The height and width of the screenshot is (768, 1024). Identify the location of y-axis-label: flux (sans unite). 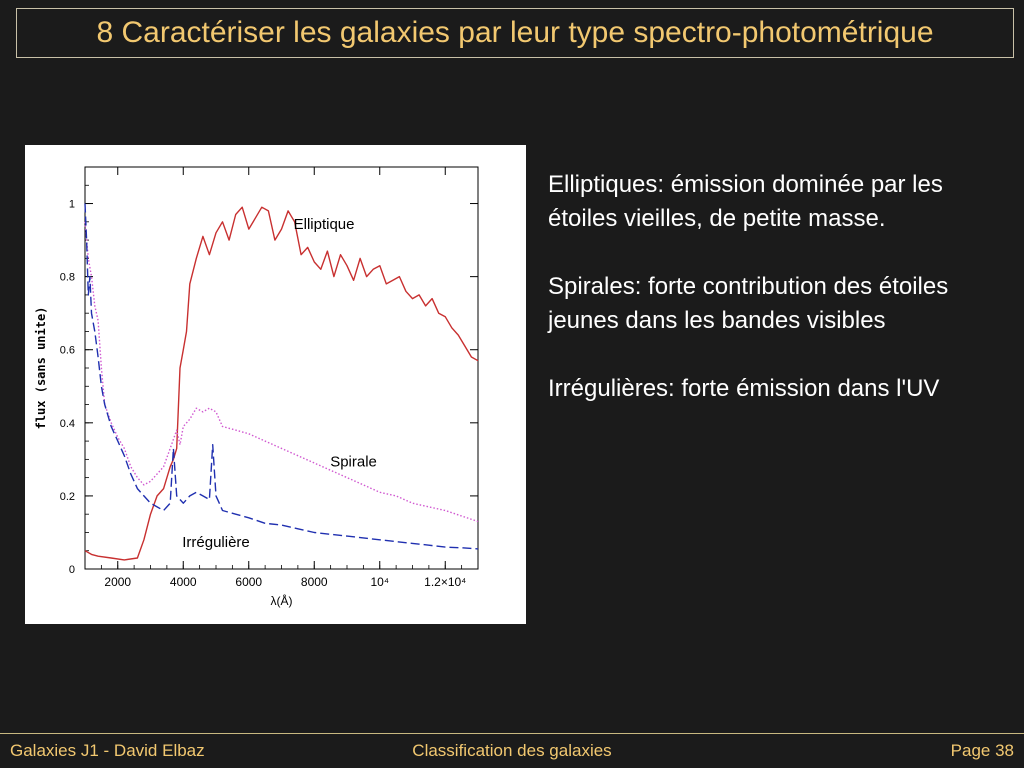
(41, 368).